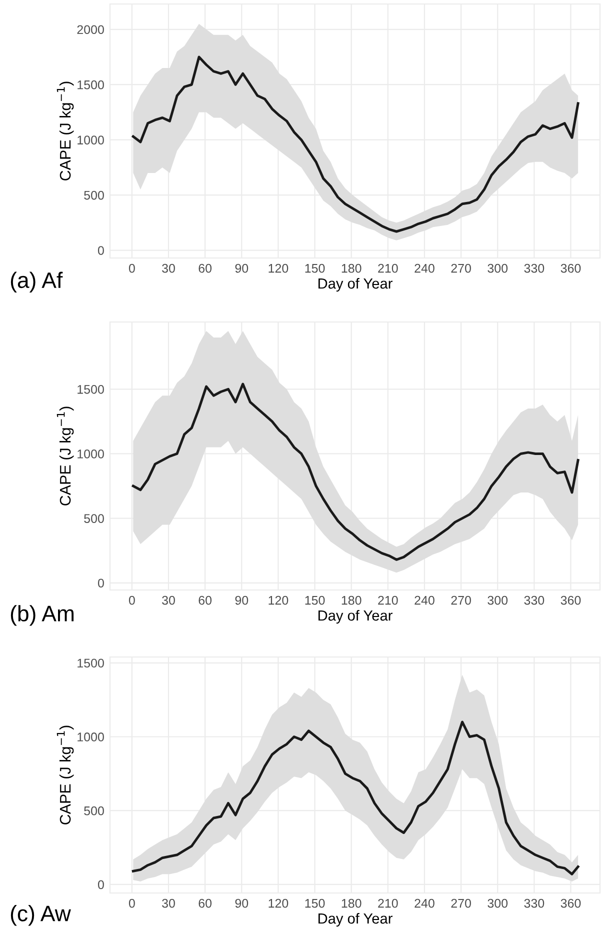  Describe the element at coordinates (36, 282) in the screenshot. I see `text: (a) Af` at that location.